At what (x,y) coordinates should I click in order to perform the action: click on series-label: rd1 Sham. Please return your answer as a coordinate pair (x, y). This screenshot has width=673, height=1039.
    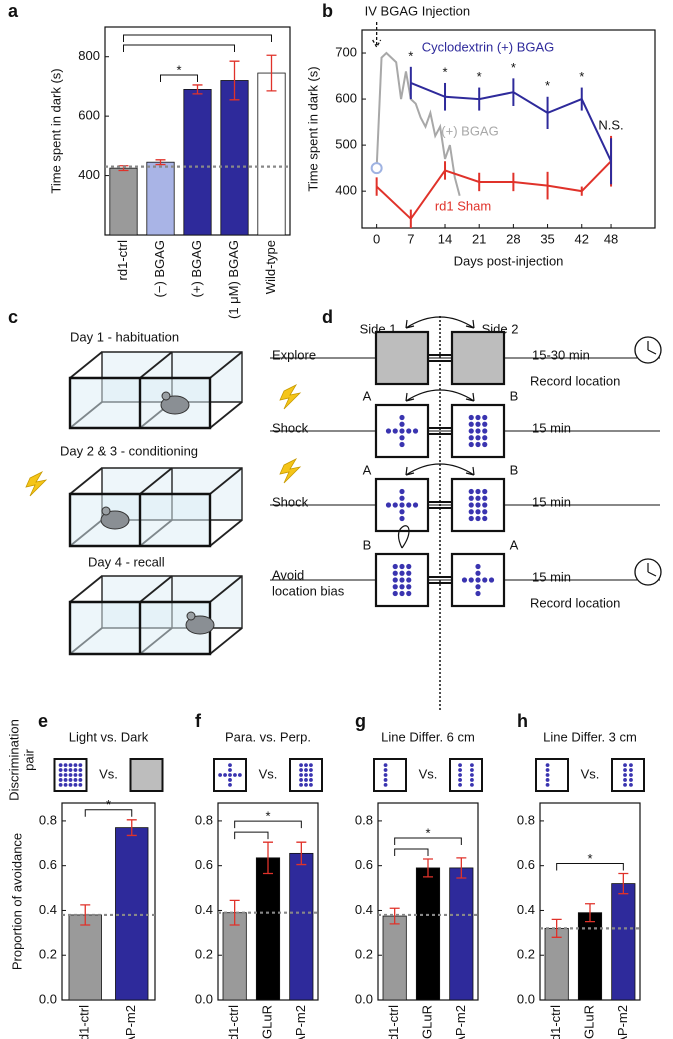
    Looking at the image, I should click on (463, 205).